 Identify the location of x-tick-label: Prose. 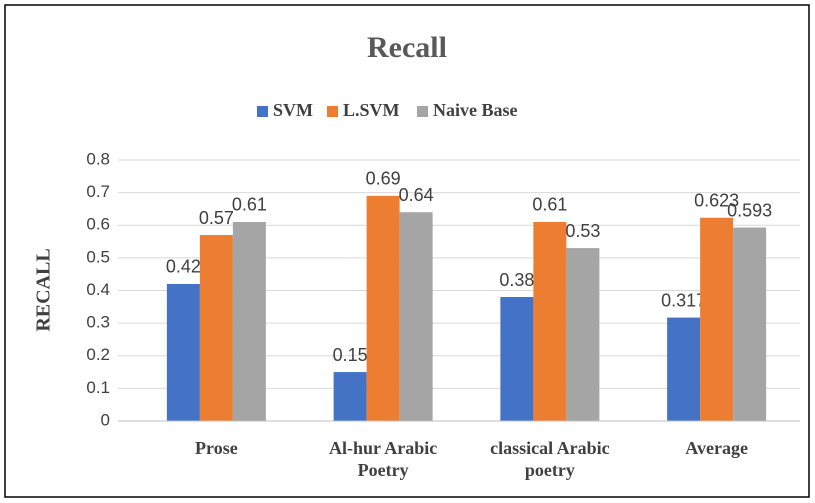
(216, 448).